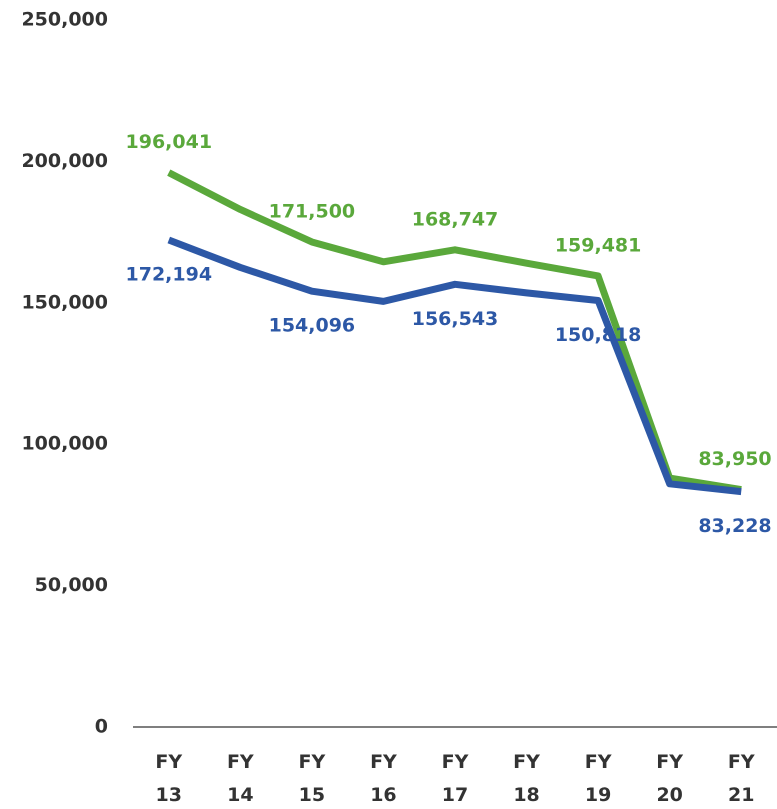 The height and width of the screenshot is (809, 777). What do you see at coordinates (169, 142) in the screenshot?
I see `data-label: 196,041` at bounding box center [169, 142].